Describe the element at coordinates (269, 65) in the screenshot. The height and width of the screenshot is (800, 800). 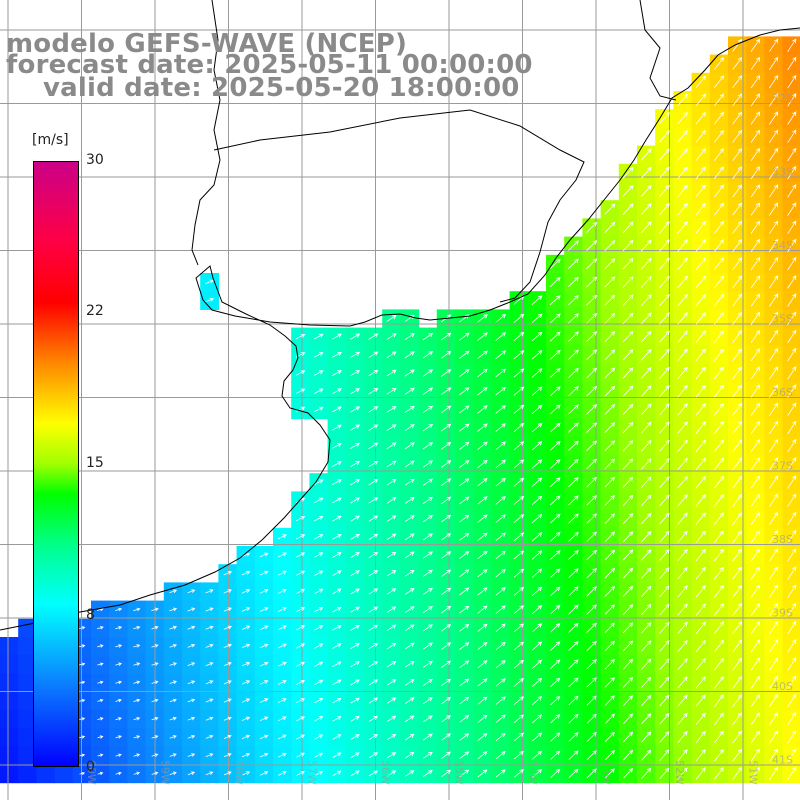
I see `forecast-date: forecast date: 2025-05-11 00:00:00` at that location.